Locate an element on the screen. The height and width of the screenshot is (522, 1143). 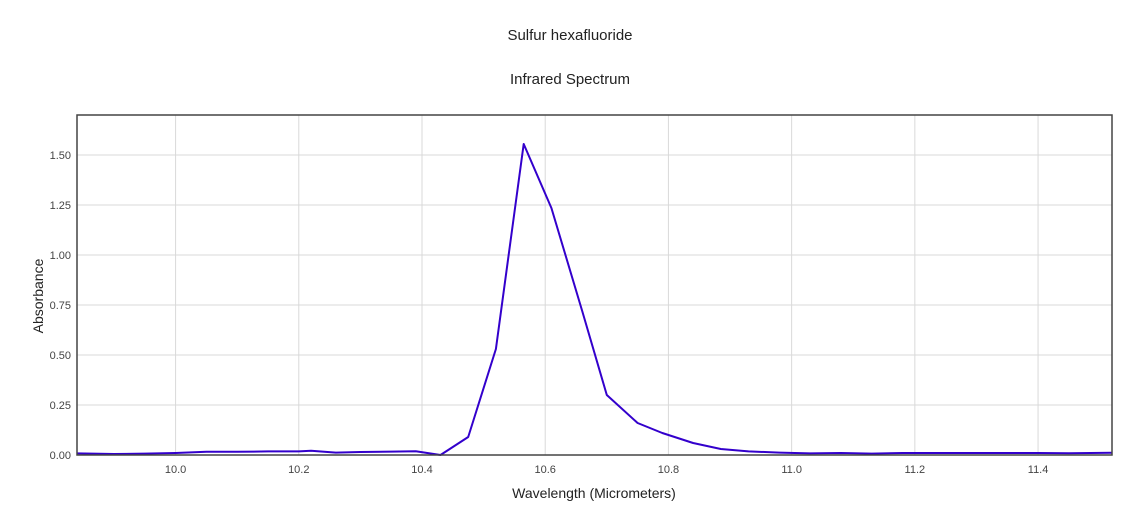
chart-title: Sulfur hexafluoride is located at coordinates (569, 35).